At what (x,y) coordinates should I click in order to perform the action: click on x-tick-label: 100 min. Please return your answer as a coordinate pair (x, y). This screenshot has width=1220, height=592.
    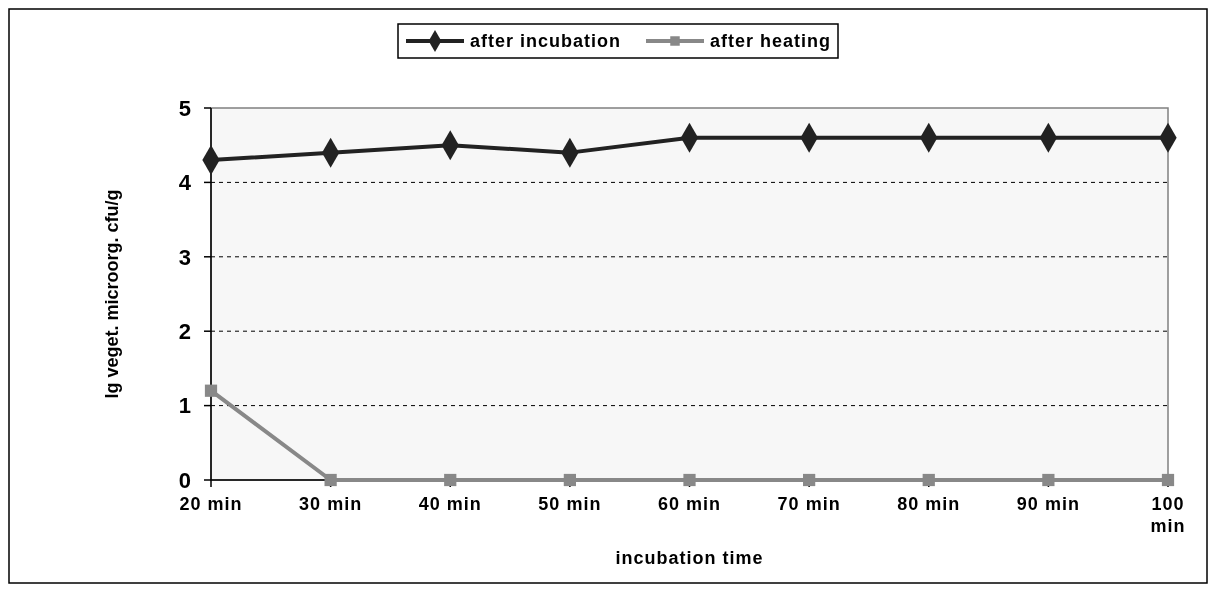
    Looking at the image, I should click on (1168, 515).